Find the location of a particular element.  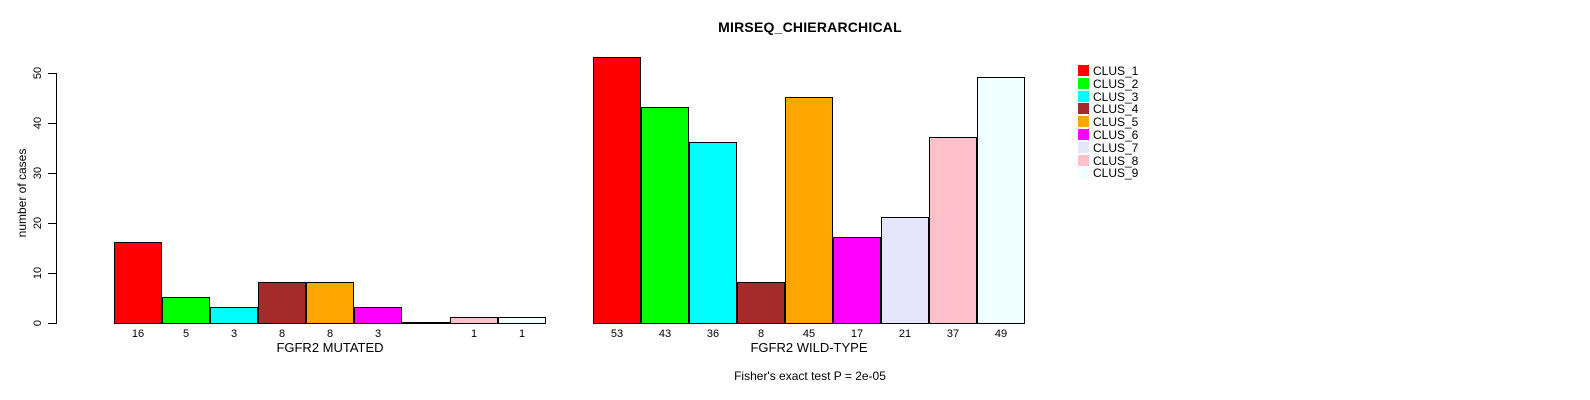

group-label: FGFR2 WILD-TYPE is located at coordinates (809, 347).